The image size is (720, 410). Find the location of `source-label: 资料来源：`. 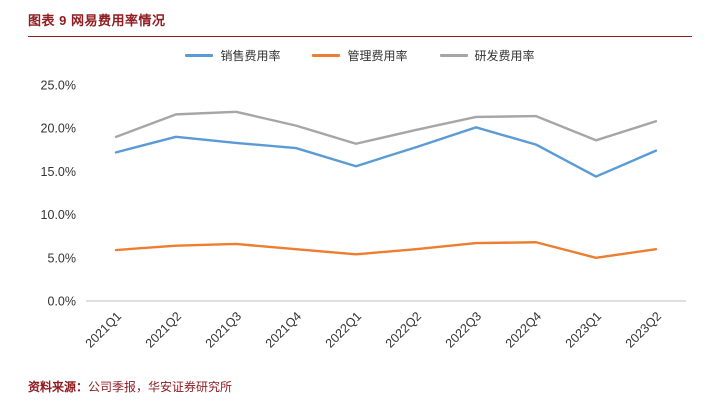

source-label: 资料来源： is located at coordinates (58, 387).